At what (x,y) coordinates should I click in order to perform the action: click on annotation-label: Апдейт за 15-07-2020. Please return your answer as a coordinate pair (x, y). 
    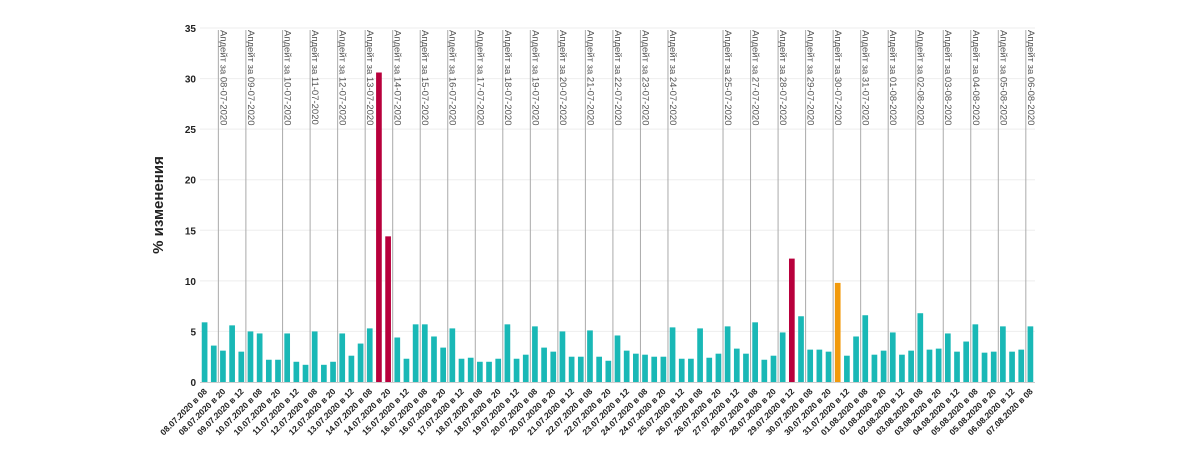
    Looking at the image, I should click on (424, 77).